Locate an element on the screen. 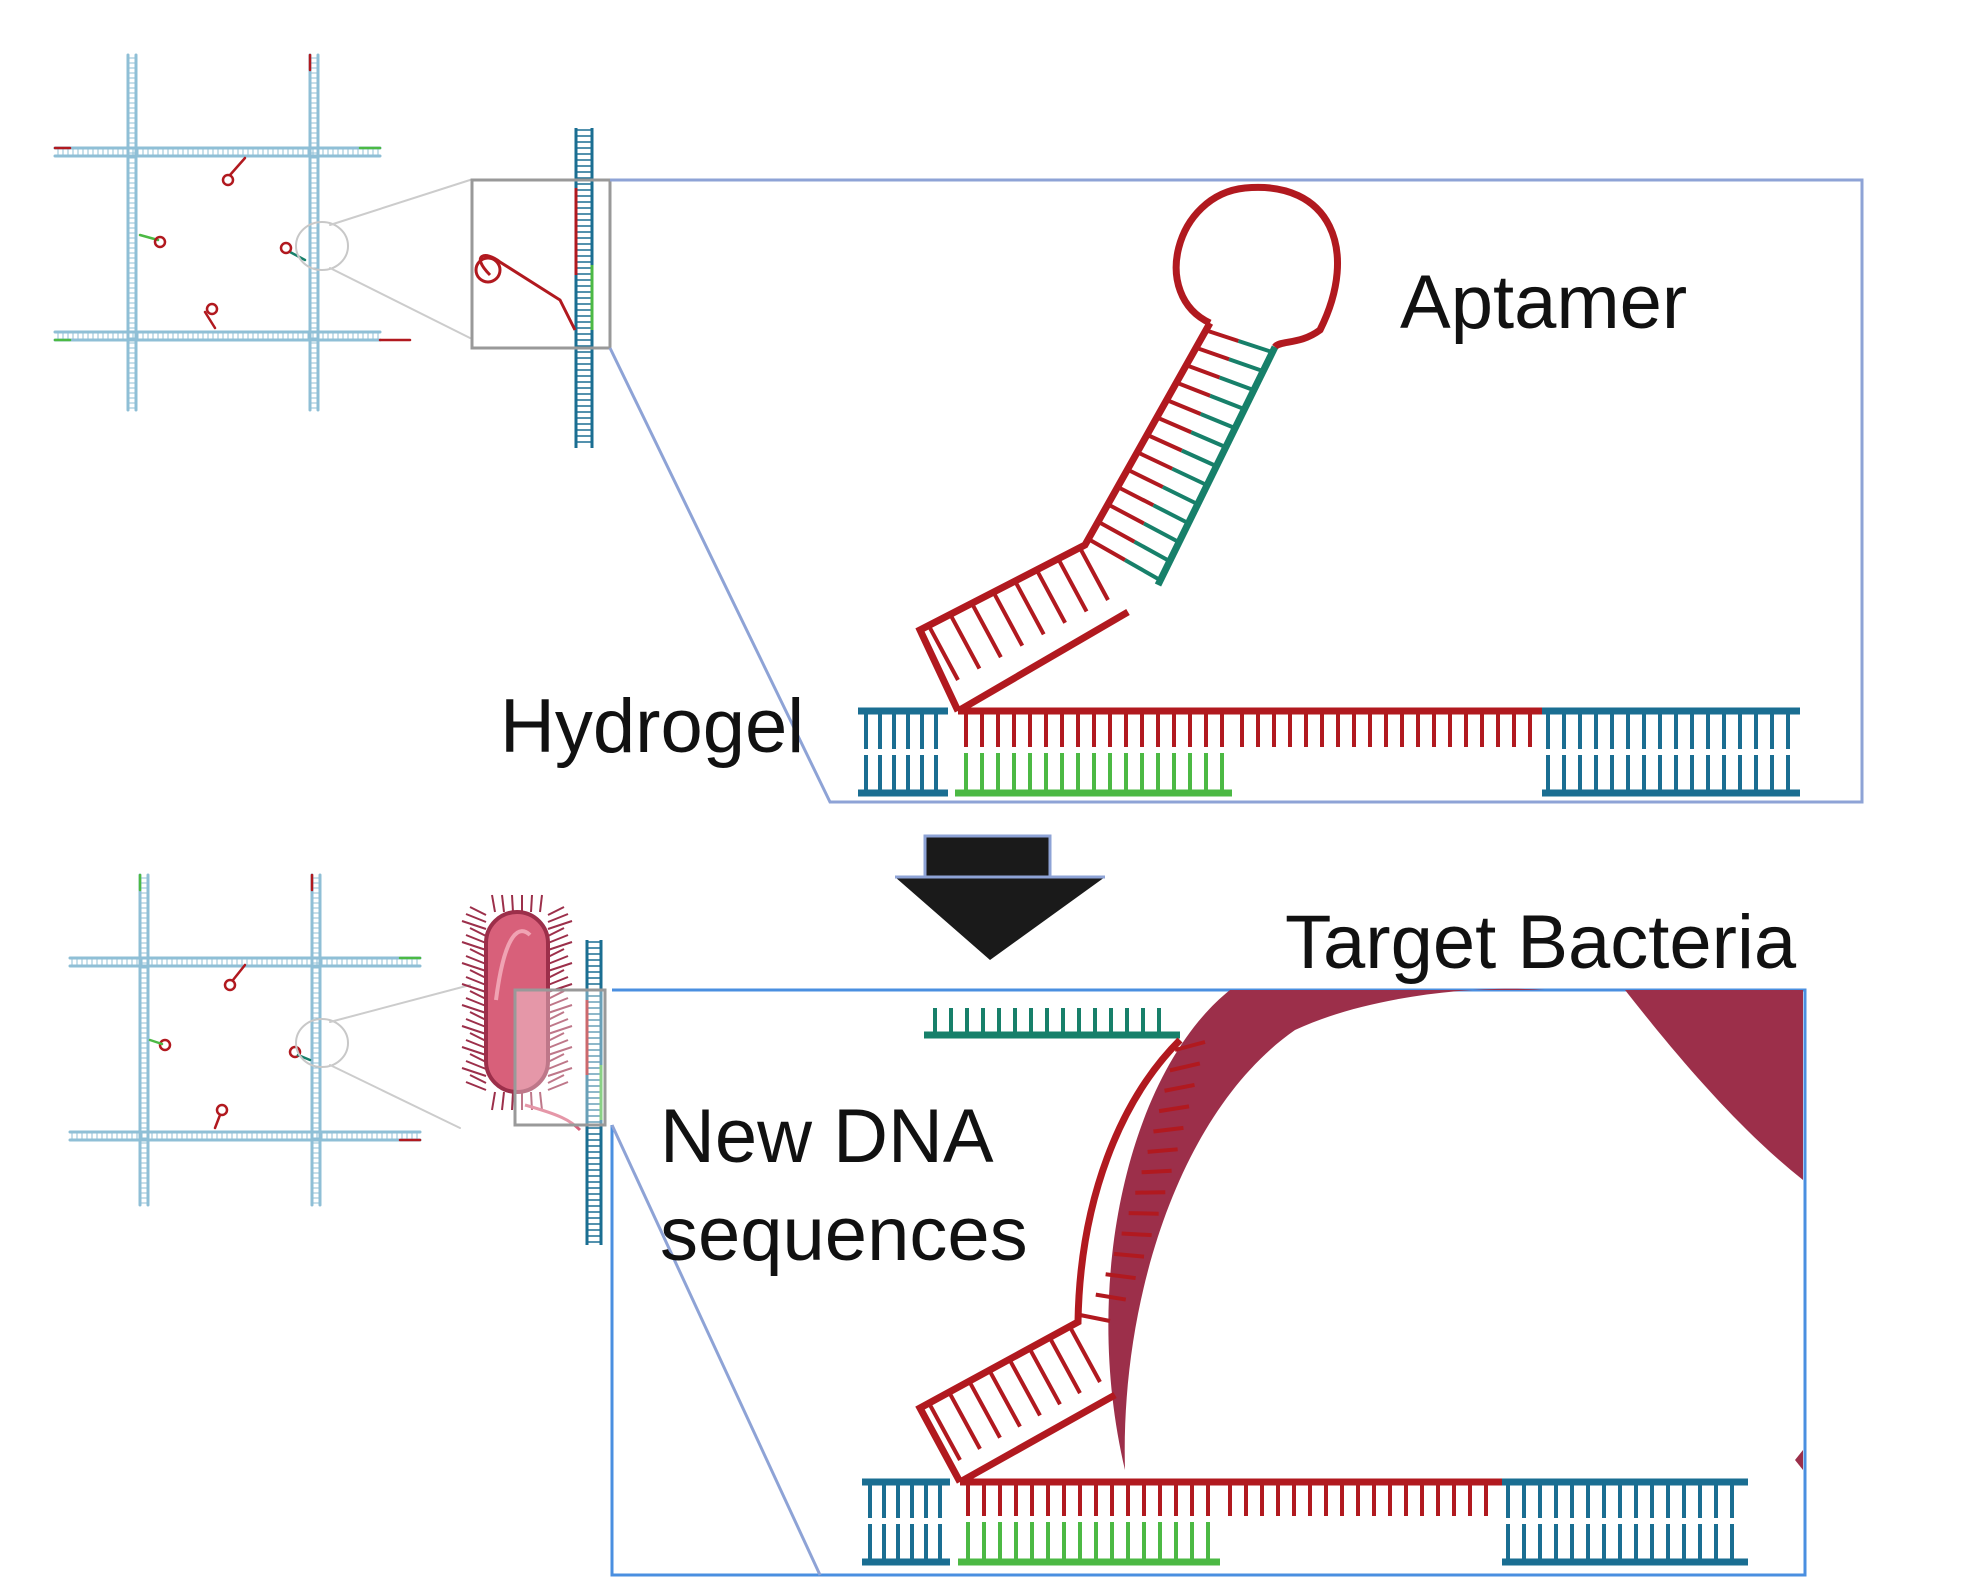  hydrogel-label: Hydrogel is located at coordinates (652, 726).